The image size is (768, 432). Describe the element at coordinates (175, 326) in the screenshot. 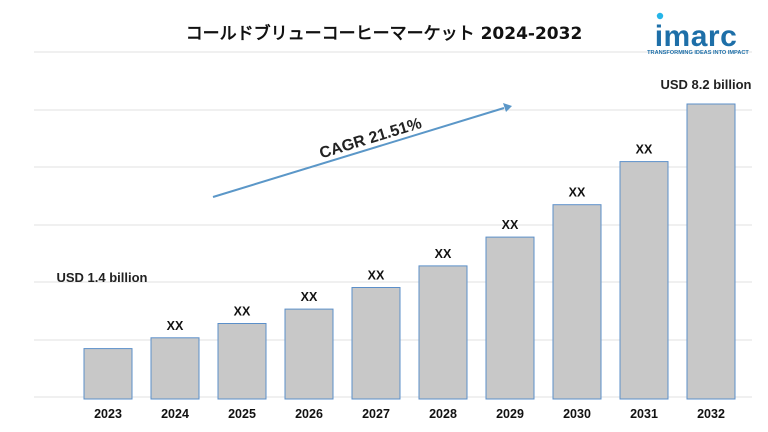

I see `data-label-2024: XX` at that location.